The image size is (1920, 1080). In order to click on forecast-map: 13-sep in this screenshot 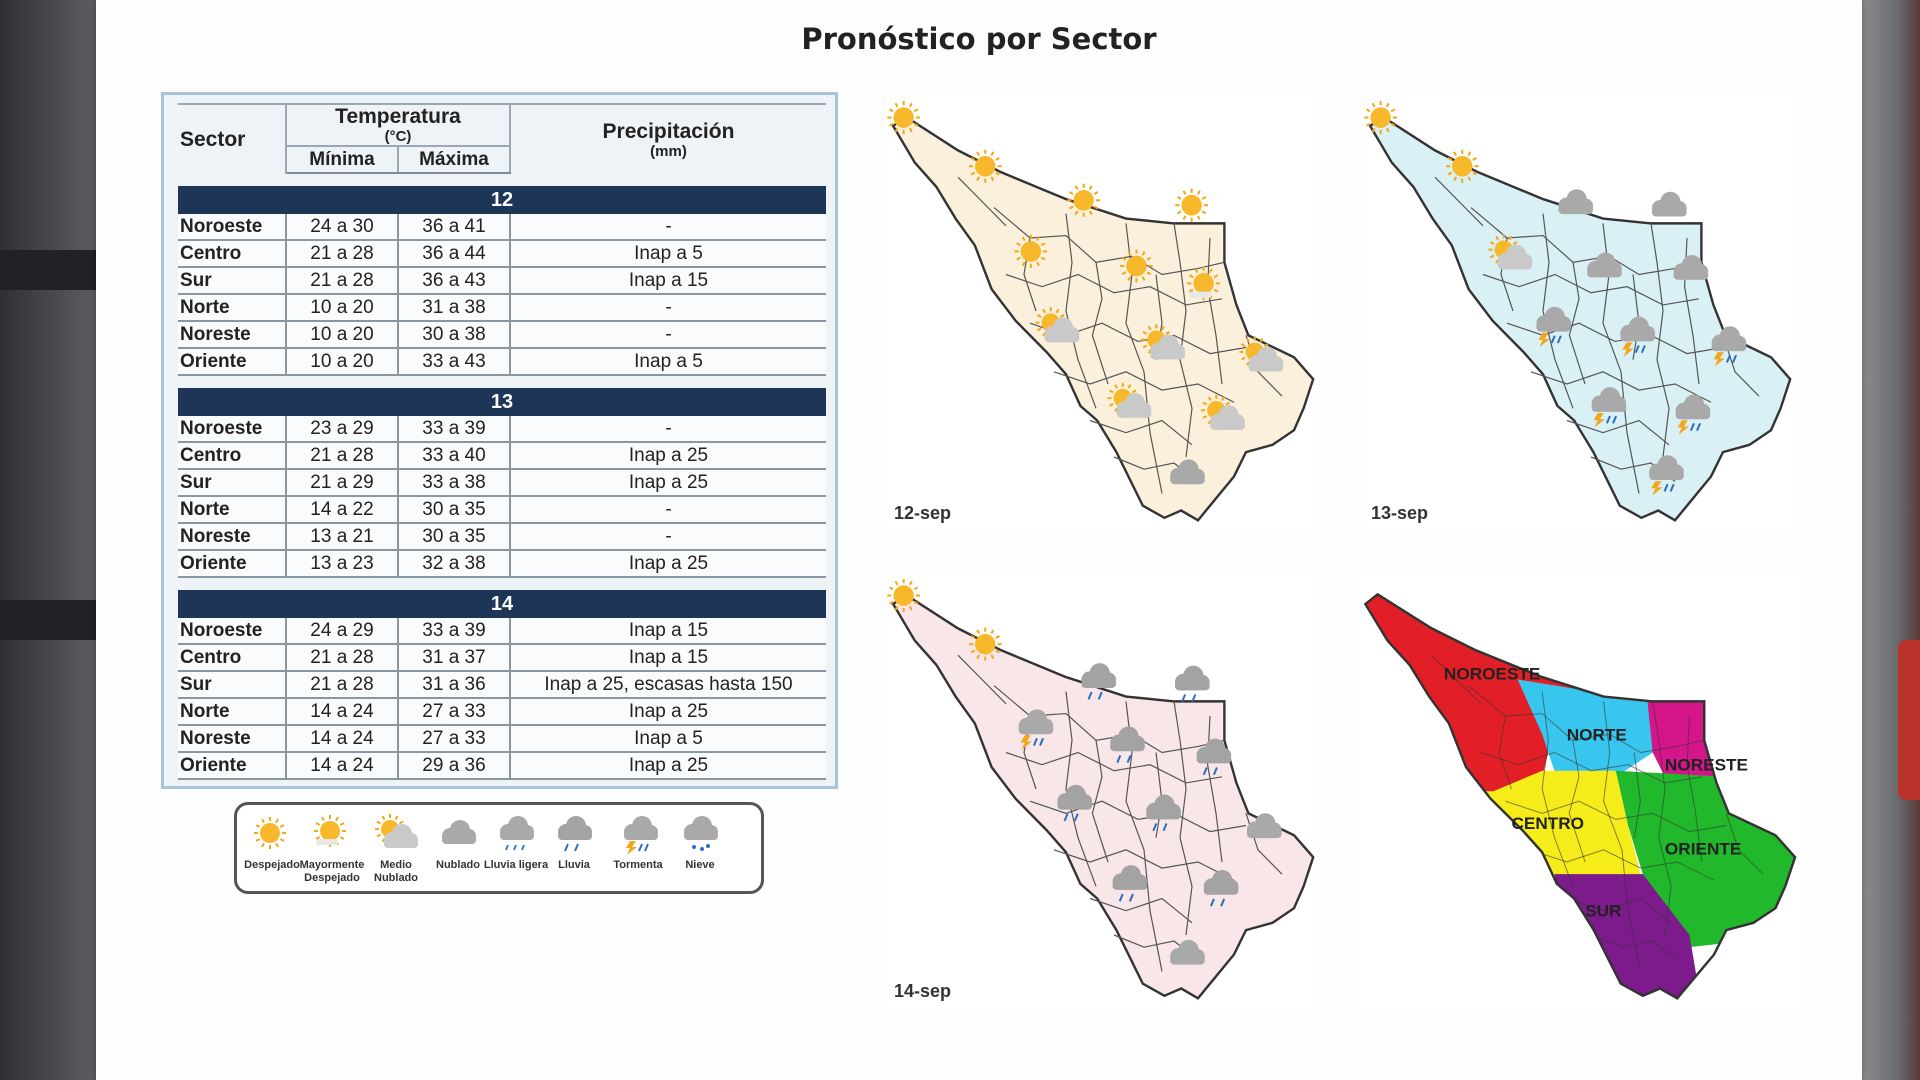, I will do `click(1579, 311)`.